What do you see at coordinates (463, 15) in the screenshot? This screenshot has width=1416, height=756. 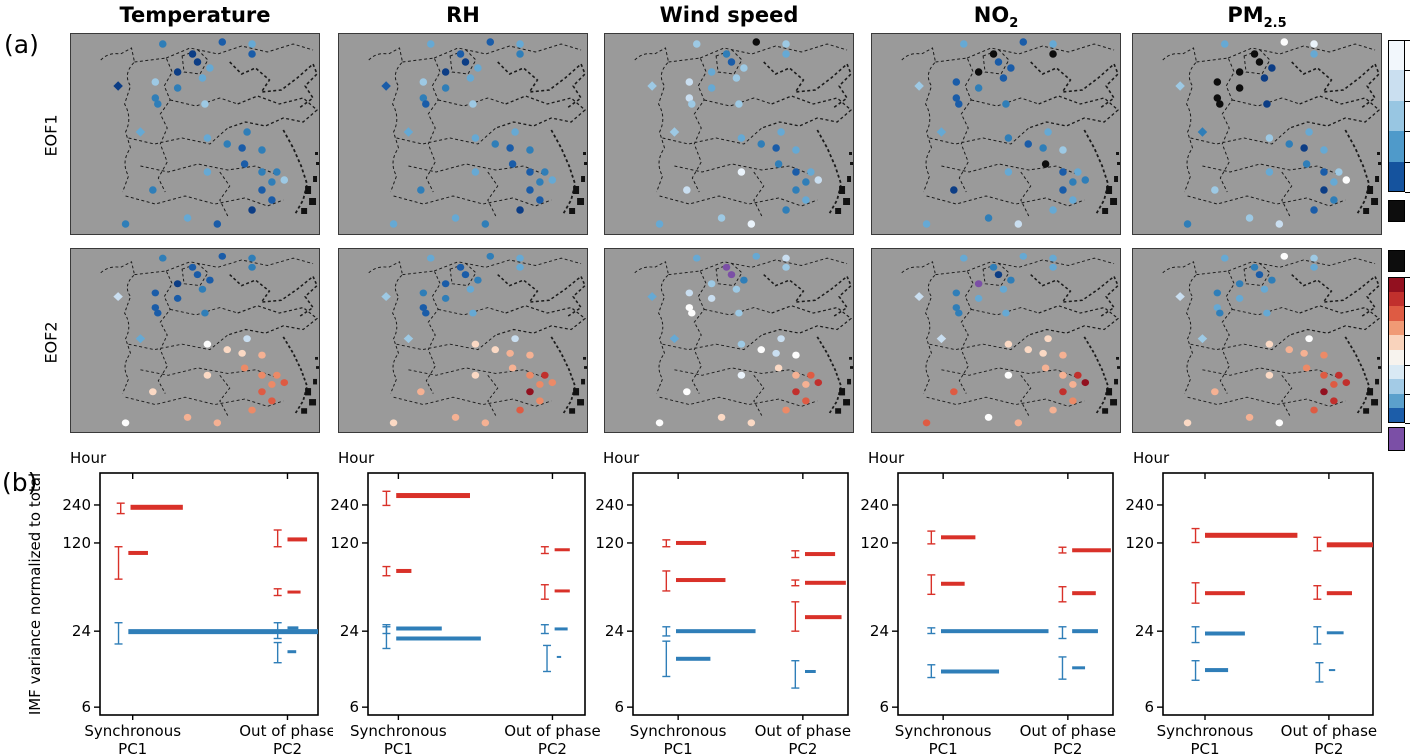 I see `column-title-rh: RH` at bounding box center [463, 15].